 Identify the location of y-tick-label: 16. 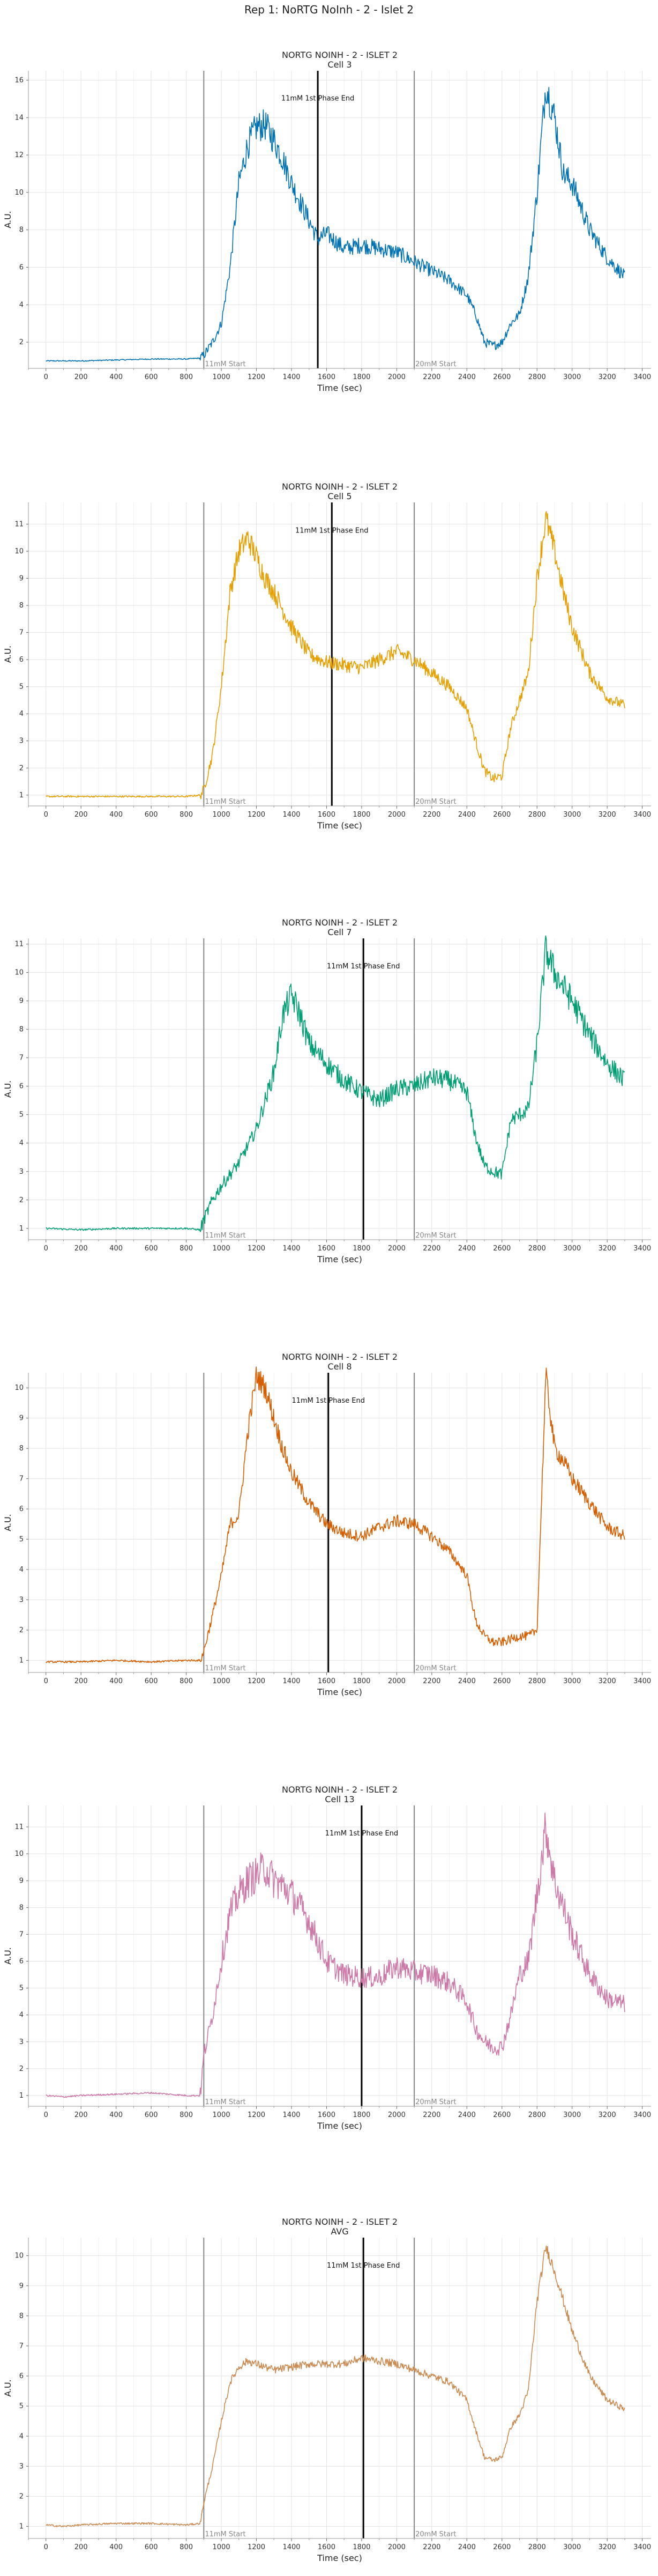
(19, 80).